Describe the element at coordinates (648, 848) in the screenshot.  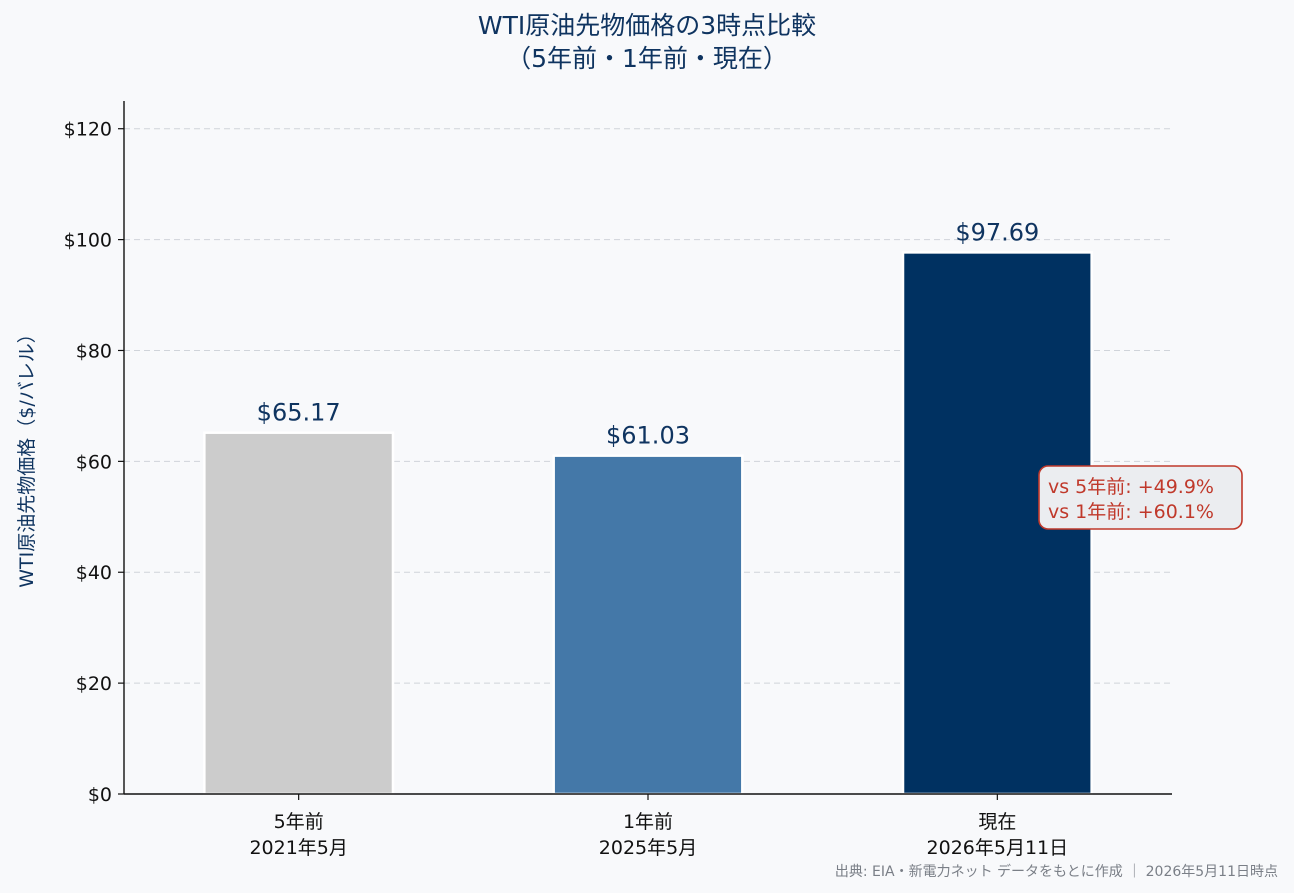
I see `x-category-sublabel: 2025年5月` at that location.